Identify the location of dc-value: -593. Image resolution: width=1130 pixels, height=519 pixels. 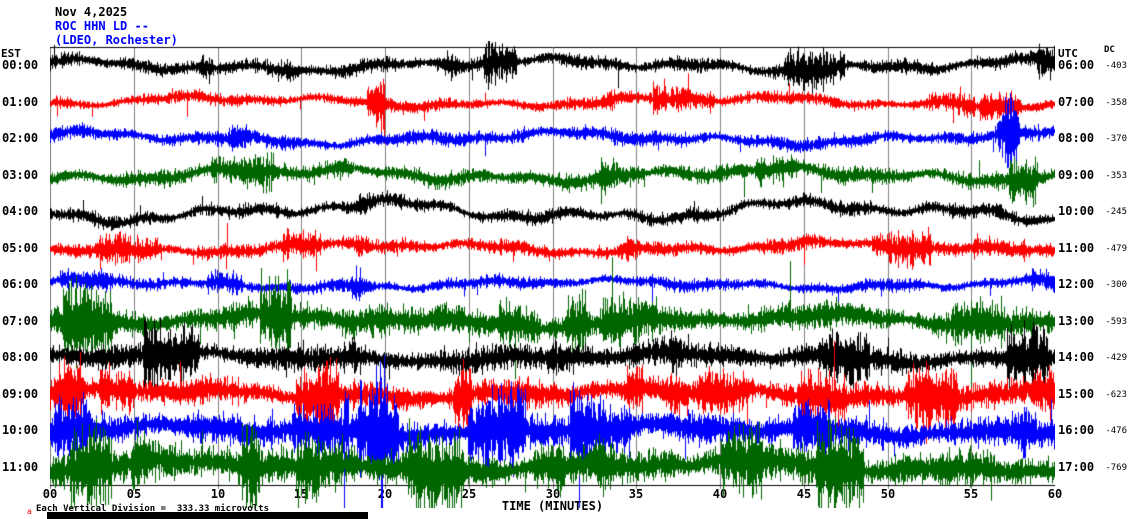
(1116, 322).